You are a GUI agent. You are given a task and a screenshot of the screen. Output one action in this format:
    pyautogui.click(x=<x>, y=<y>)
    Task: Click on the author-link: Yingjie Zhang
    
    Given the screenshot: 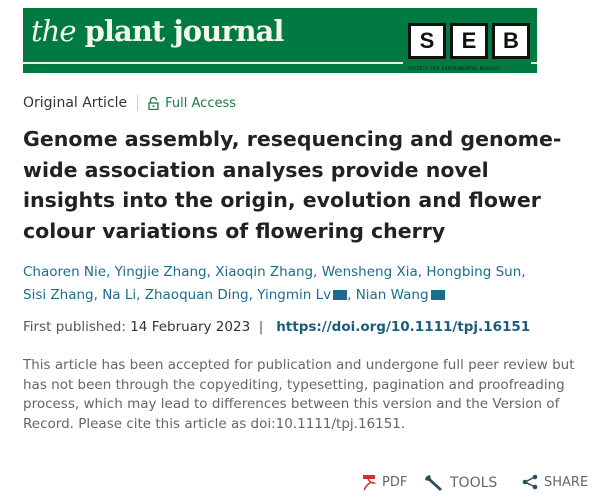 What is the action you would take?
    pyautogui.click(x=160, y=272)
    